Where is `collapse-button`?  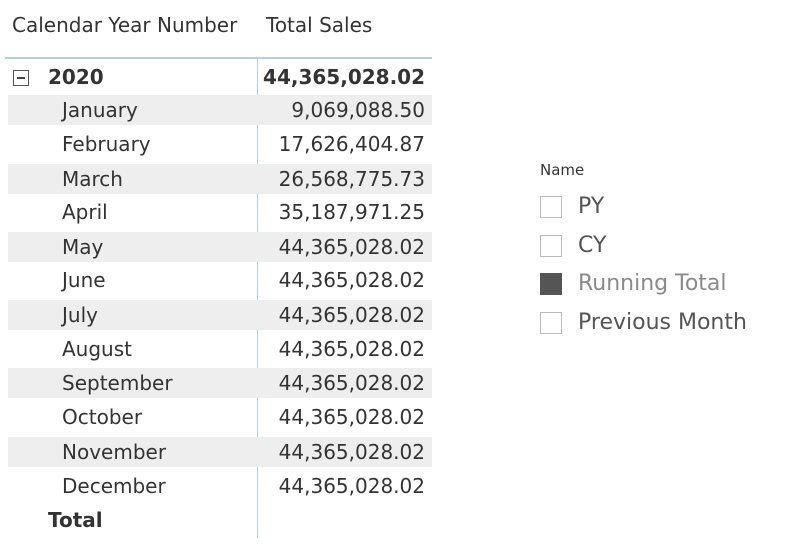 collapse-button is located at coordinates (21, 78).